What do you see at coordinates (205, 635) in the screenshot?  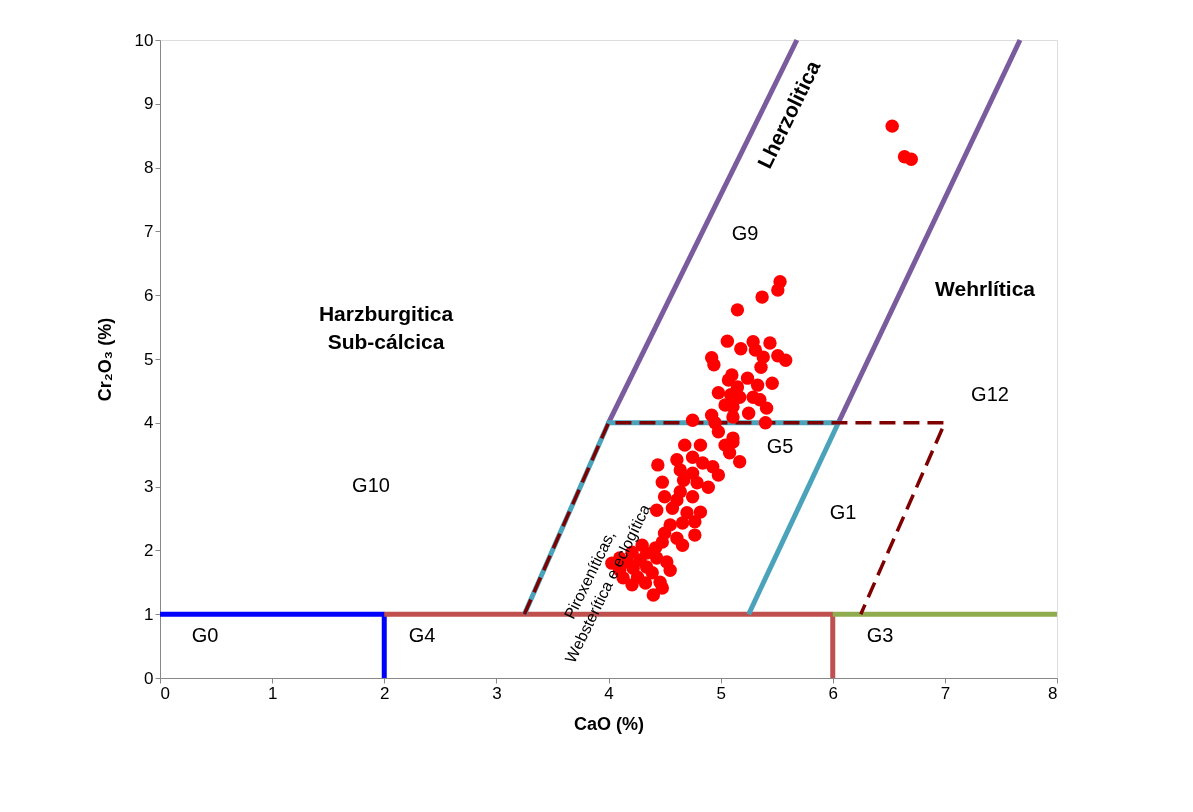 I see `annotation: G0` at bounding box center [205, 635].